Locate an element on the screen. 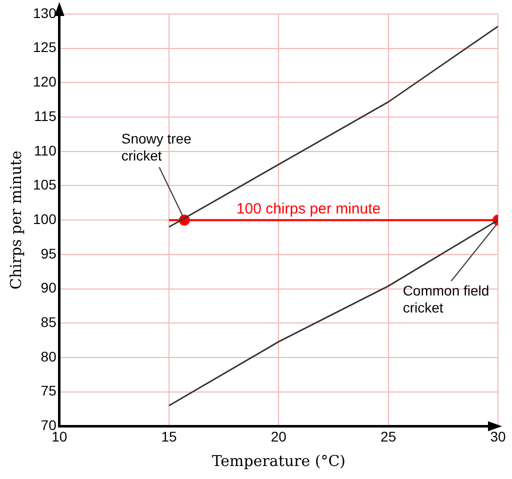  y-tick-label: 115 is located at coordinates (45, 116).